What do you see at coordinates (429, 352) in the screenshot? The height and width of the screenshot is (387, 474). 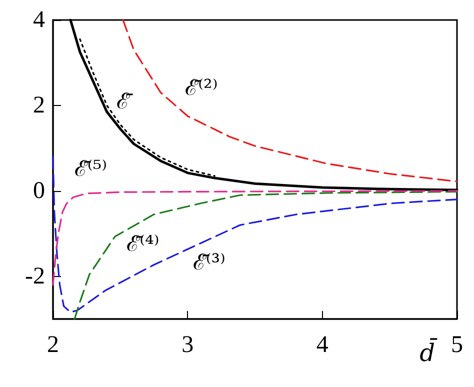 I see `x-axis-title: d̄` at bounding box center [429, 352].